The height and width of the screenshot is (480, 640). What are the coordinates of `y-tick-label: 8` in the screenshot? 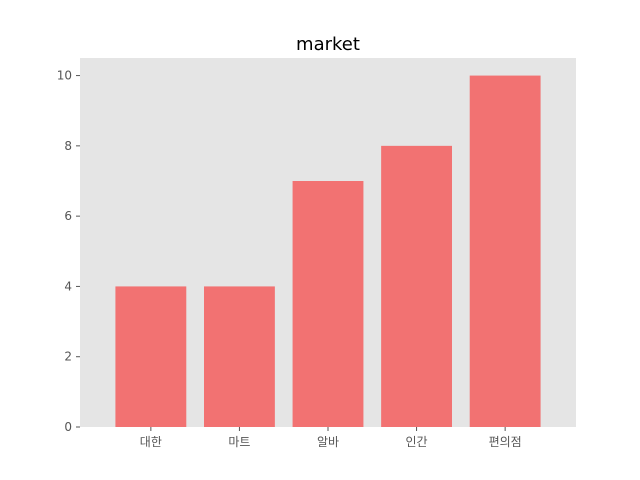 It's located at (68, 146).